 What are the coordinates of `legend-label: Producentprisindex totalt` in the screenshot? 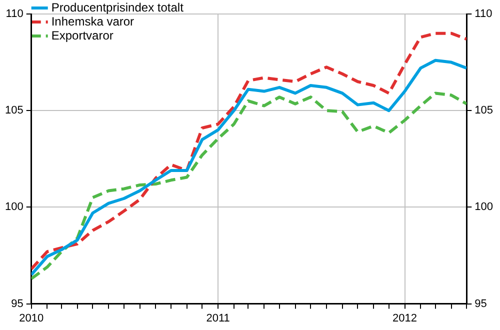 It's located at (117, 7).